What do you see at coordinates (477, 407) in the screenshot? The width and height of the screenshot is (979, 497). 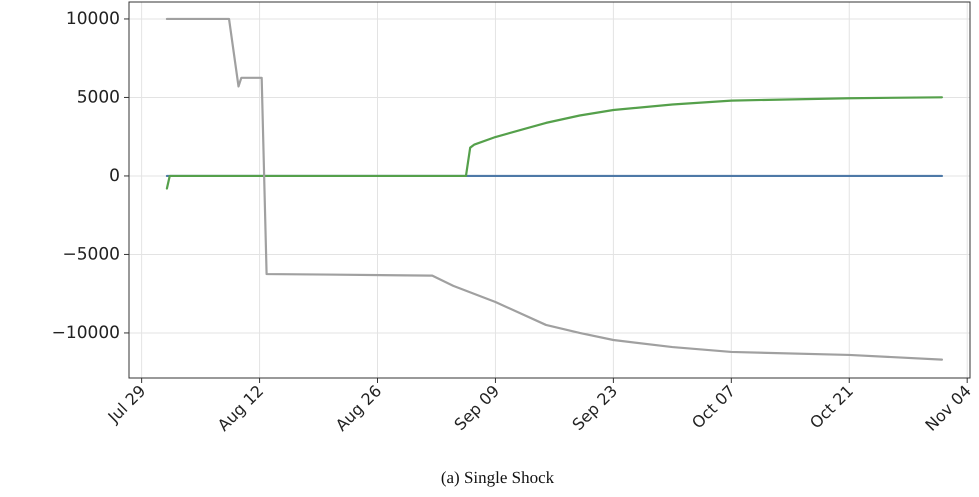 I see `x-tick-label: Sep 09` at bounding box center [477, 407].